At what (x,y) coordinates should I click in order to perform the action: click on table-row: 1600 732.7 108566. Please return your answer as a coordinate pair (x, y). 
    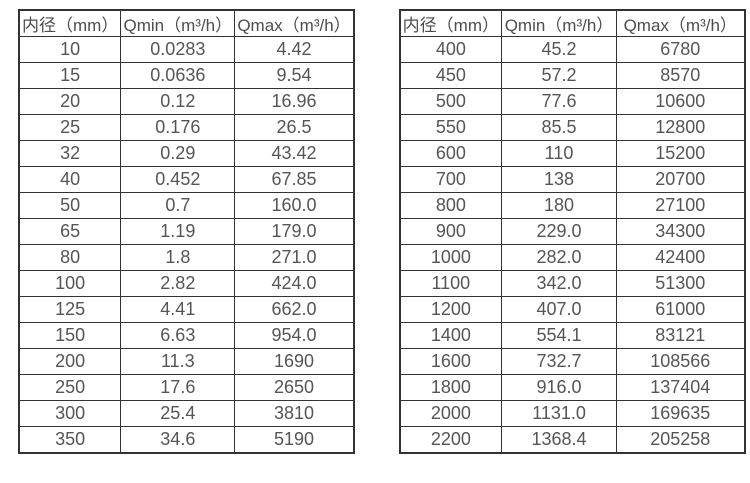
    Looking at the image, I should click on (572, 361).